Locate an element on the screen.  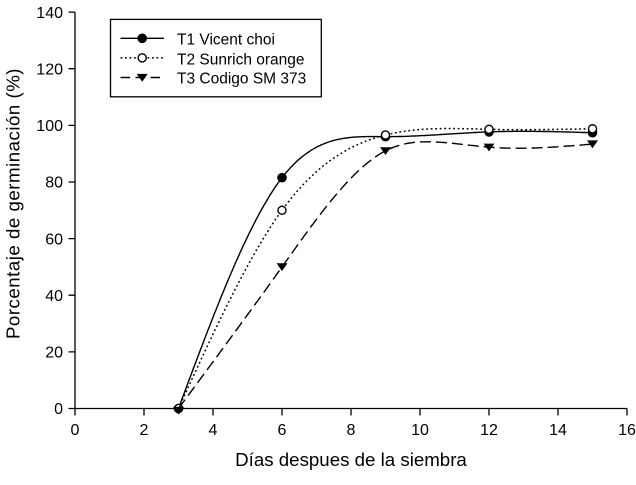
svg-text: 40 is located at coordinates (54, 296).